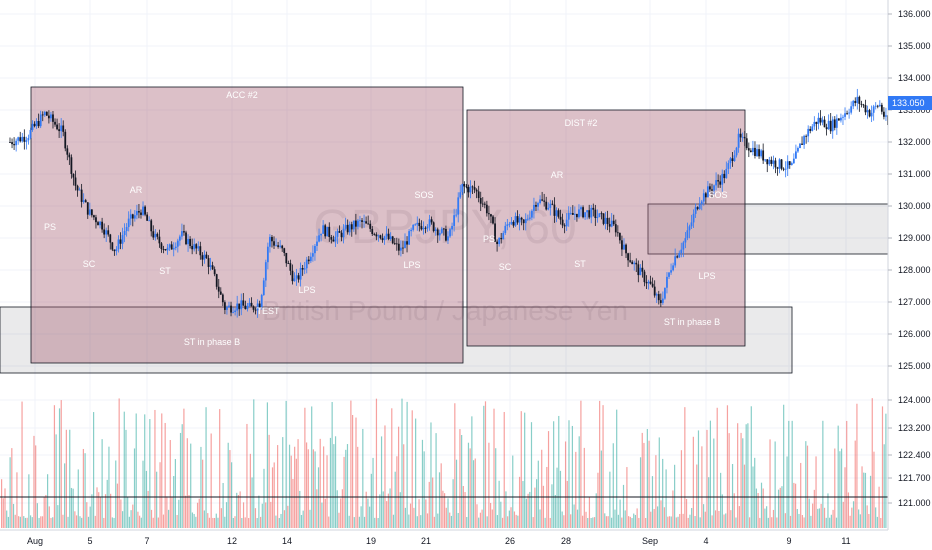 The width and height of the screenshot is (932, 550). What do you see at coordinates (914, 78) in the screenshot?
I see `y-tick-label: 134.000` at bounding box center [914, 78].